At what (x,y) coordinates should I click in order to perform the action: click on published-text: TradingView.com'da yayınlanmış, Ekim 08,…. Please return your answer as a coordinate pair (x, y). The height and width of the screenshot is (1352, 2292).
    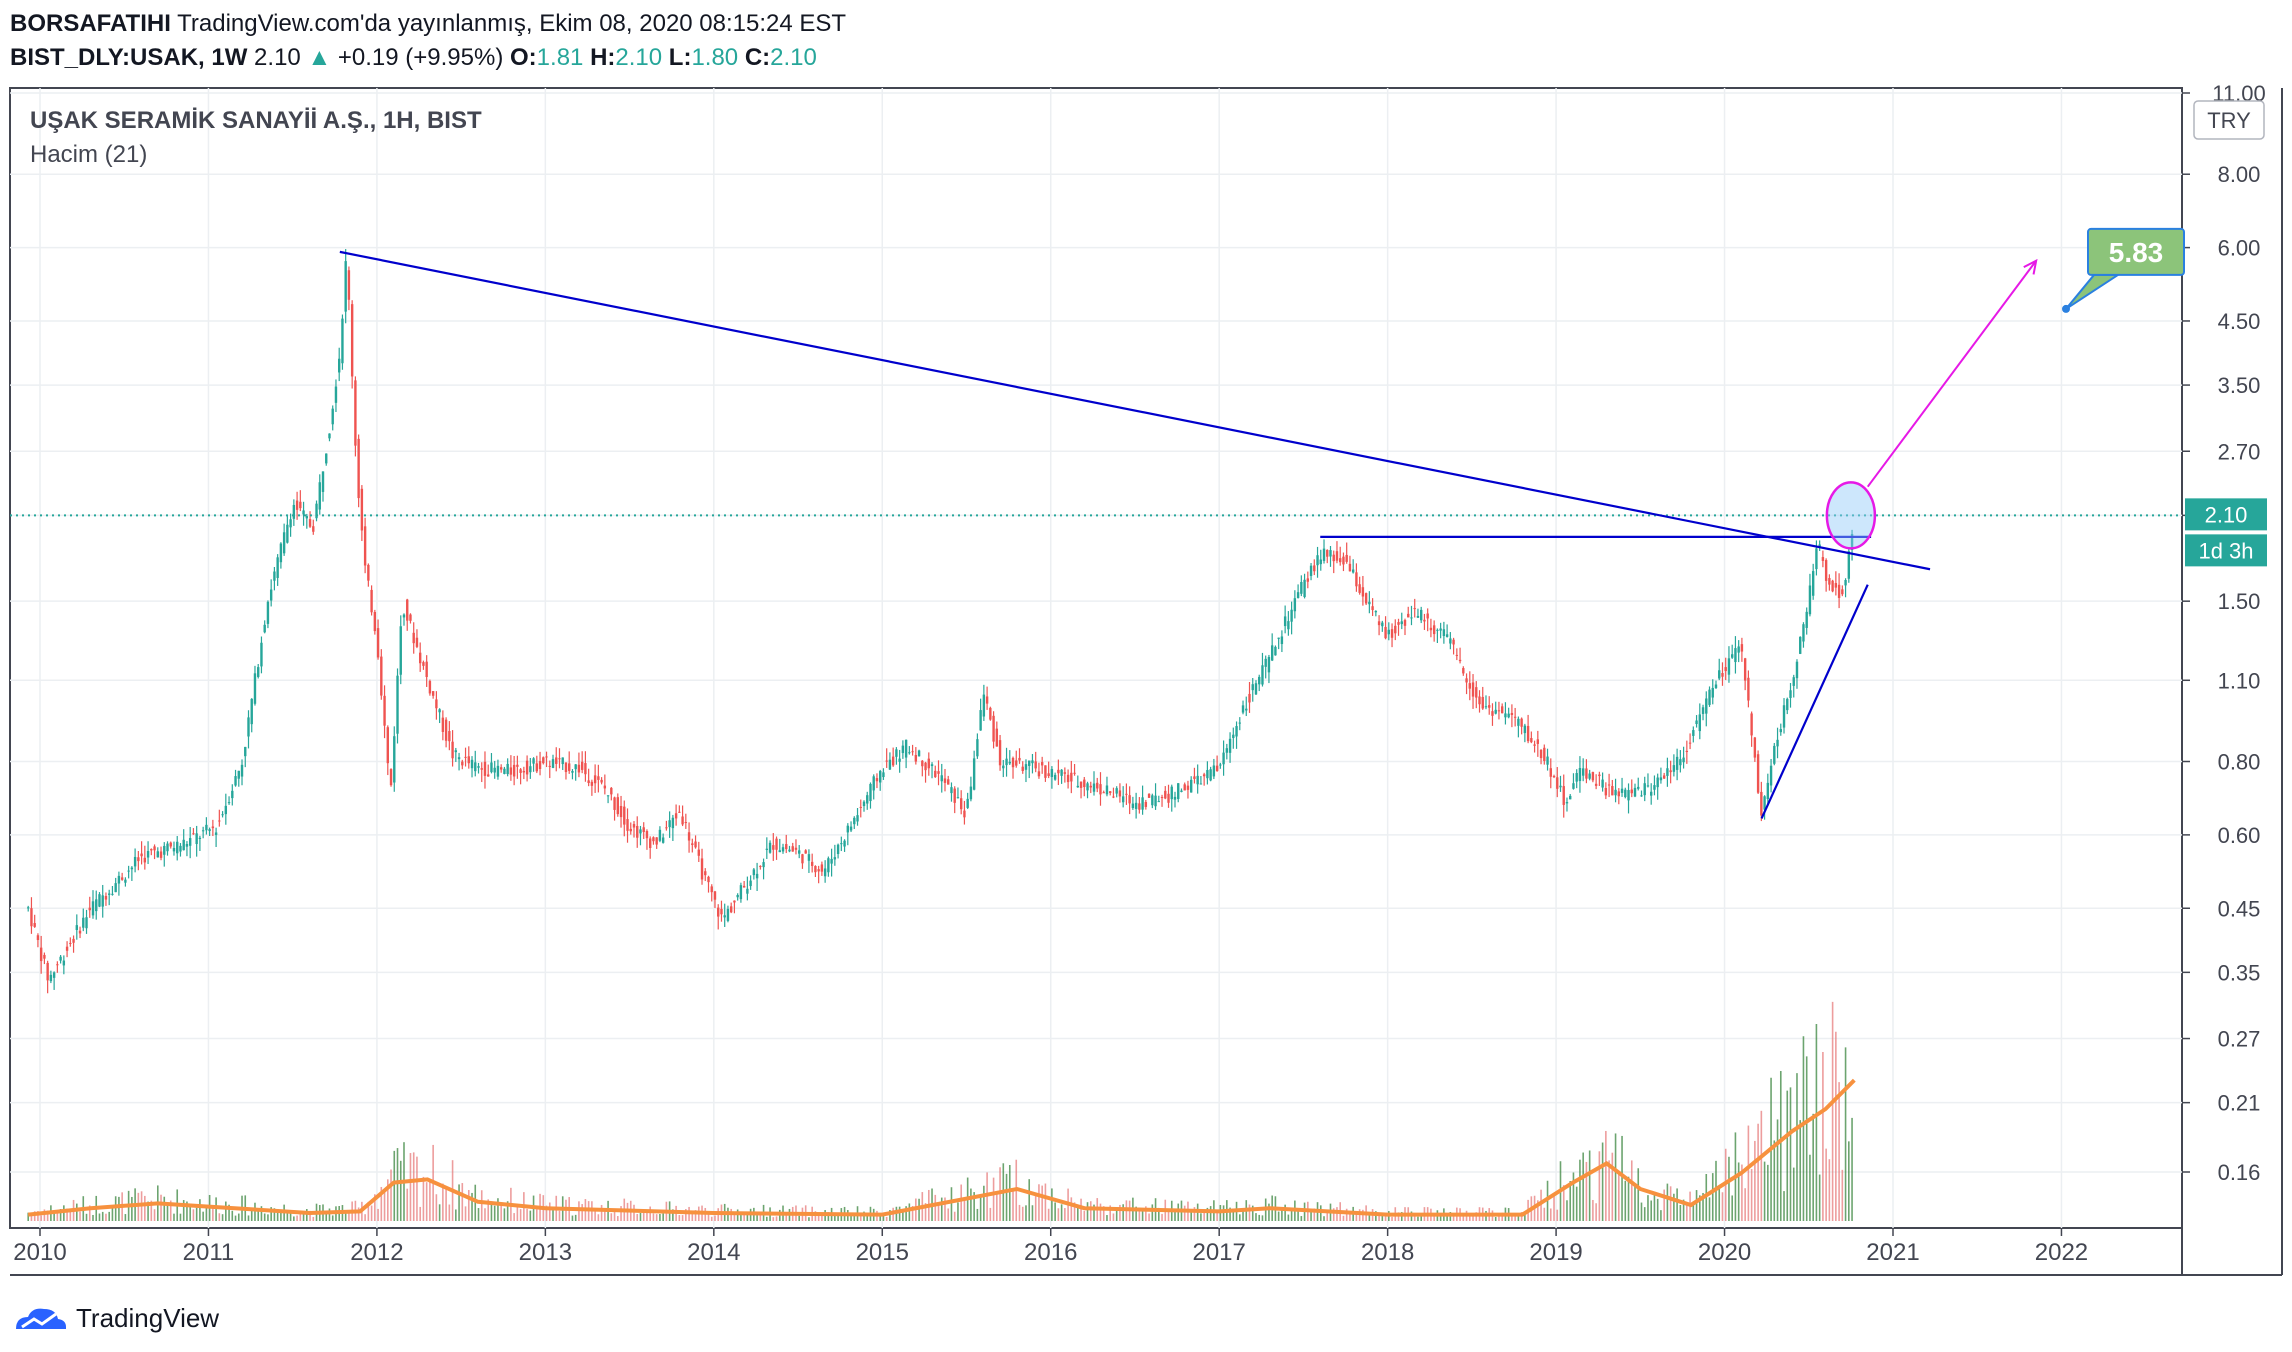
    Looking at the image, I should click on (512, 23).